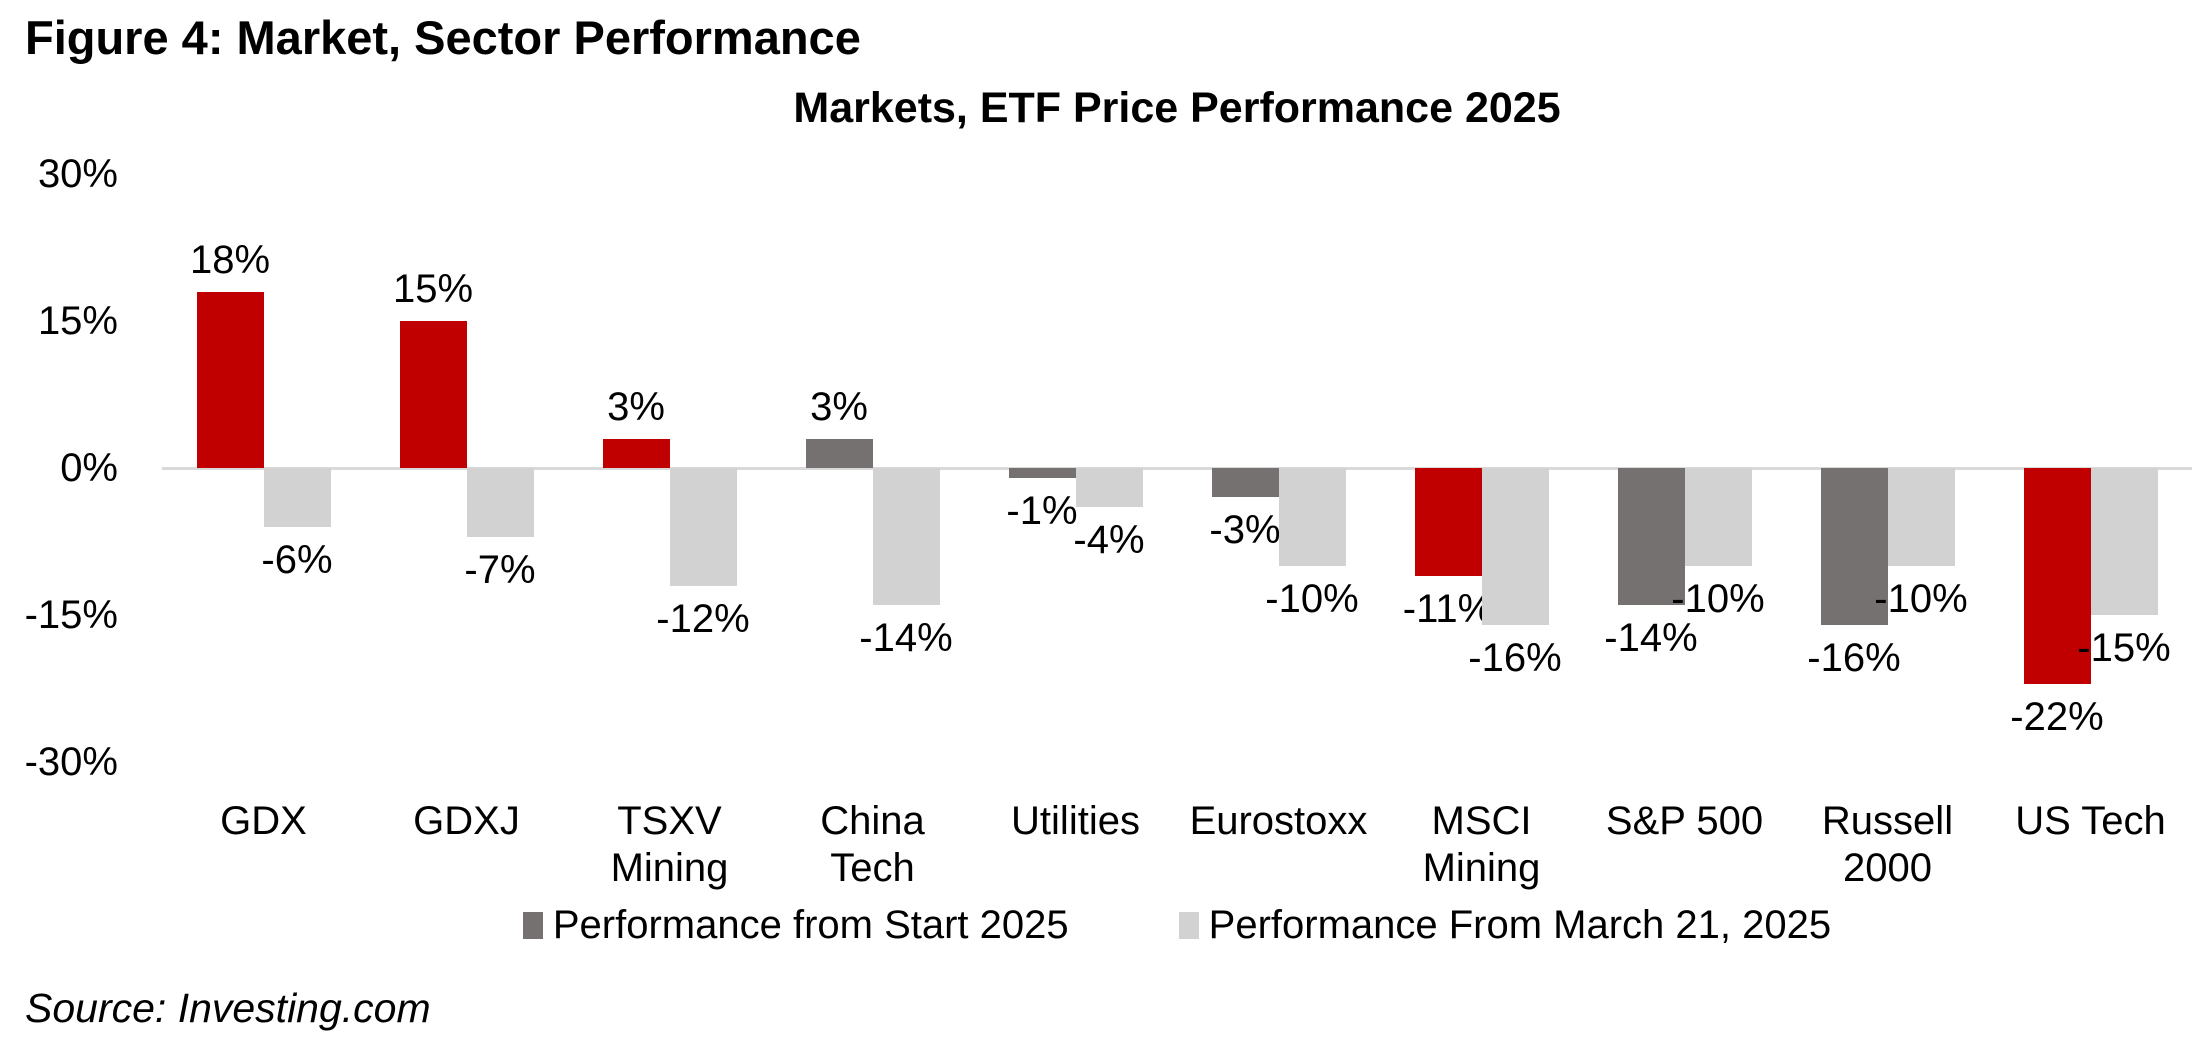 This screenshot has height=1055, width=2212. What do you see at coordinates (872, 844) in the screenshot?
I see `category-label-china-tech: China Tech` at bounding box center [872, 844].